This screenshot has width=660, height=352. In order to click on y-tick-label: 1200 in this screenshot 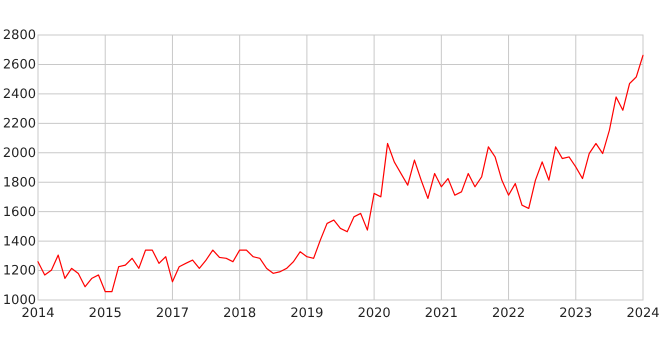, I will do `click(19, 271)`.